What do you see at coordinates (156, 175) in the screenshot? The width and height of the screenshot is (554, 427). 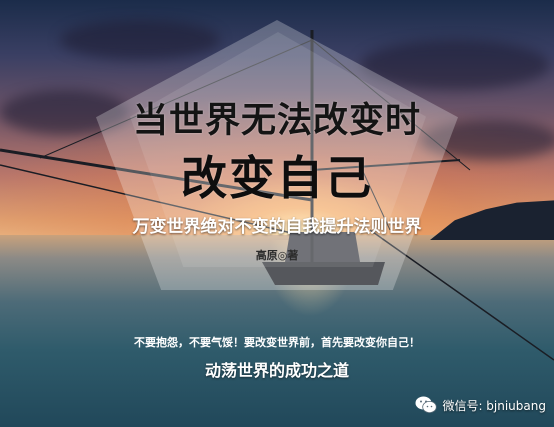 I see `boat-boom` at bounding box center [156, 175].